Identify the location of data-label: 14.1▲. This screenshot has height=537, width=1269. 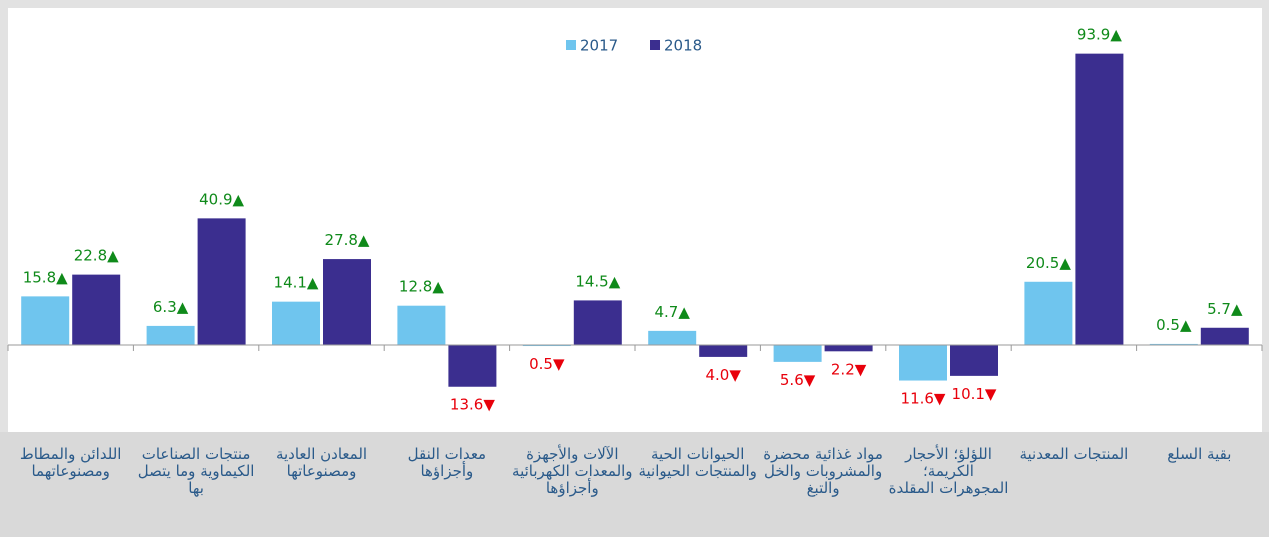
(296, 283).